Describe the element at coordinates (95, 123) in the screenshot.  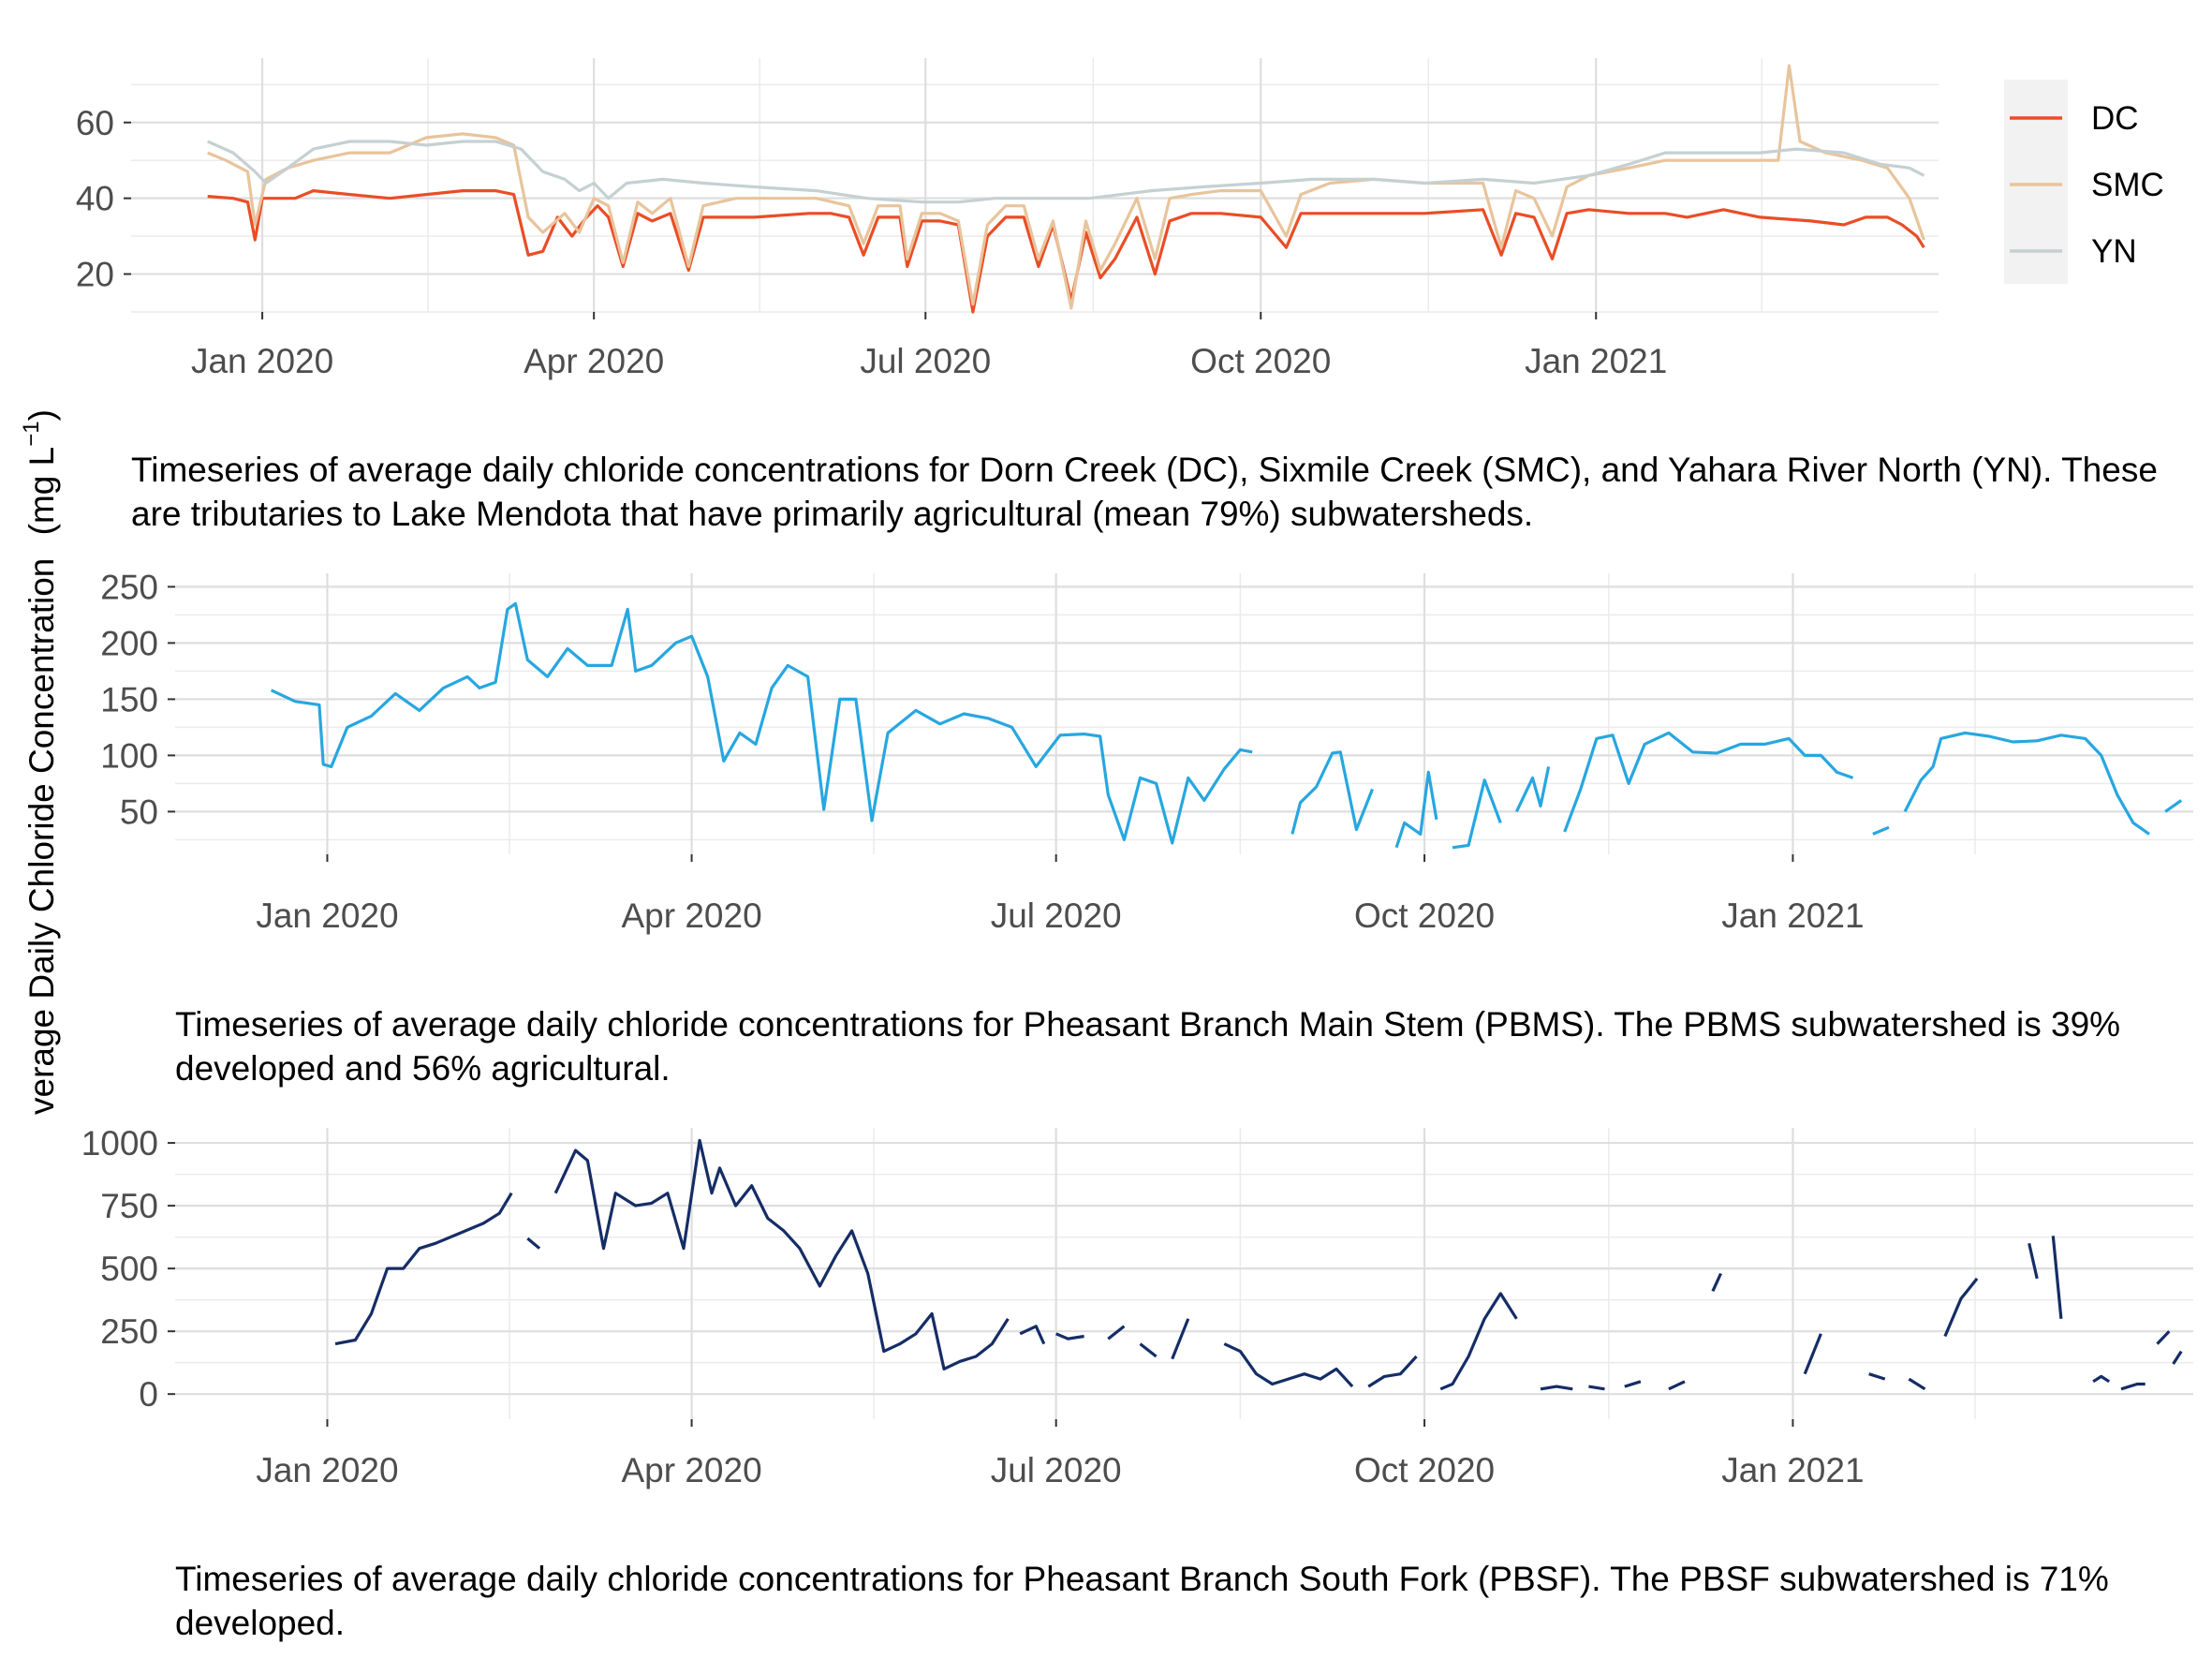
I see `y-tick-label: 60` at that location.